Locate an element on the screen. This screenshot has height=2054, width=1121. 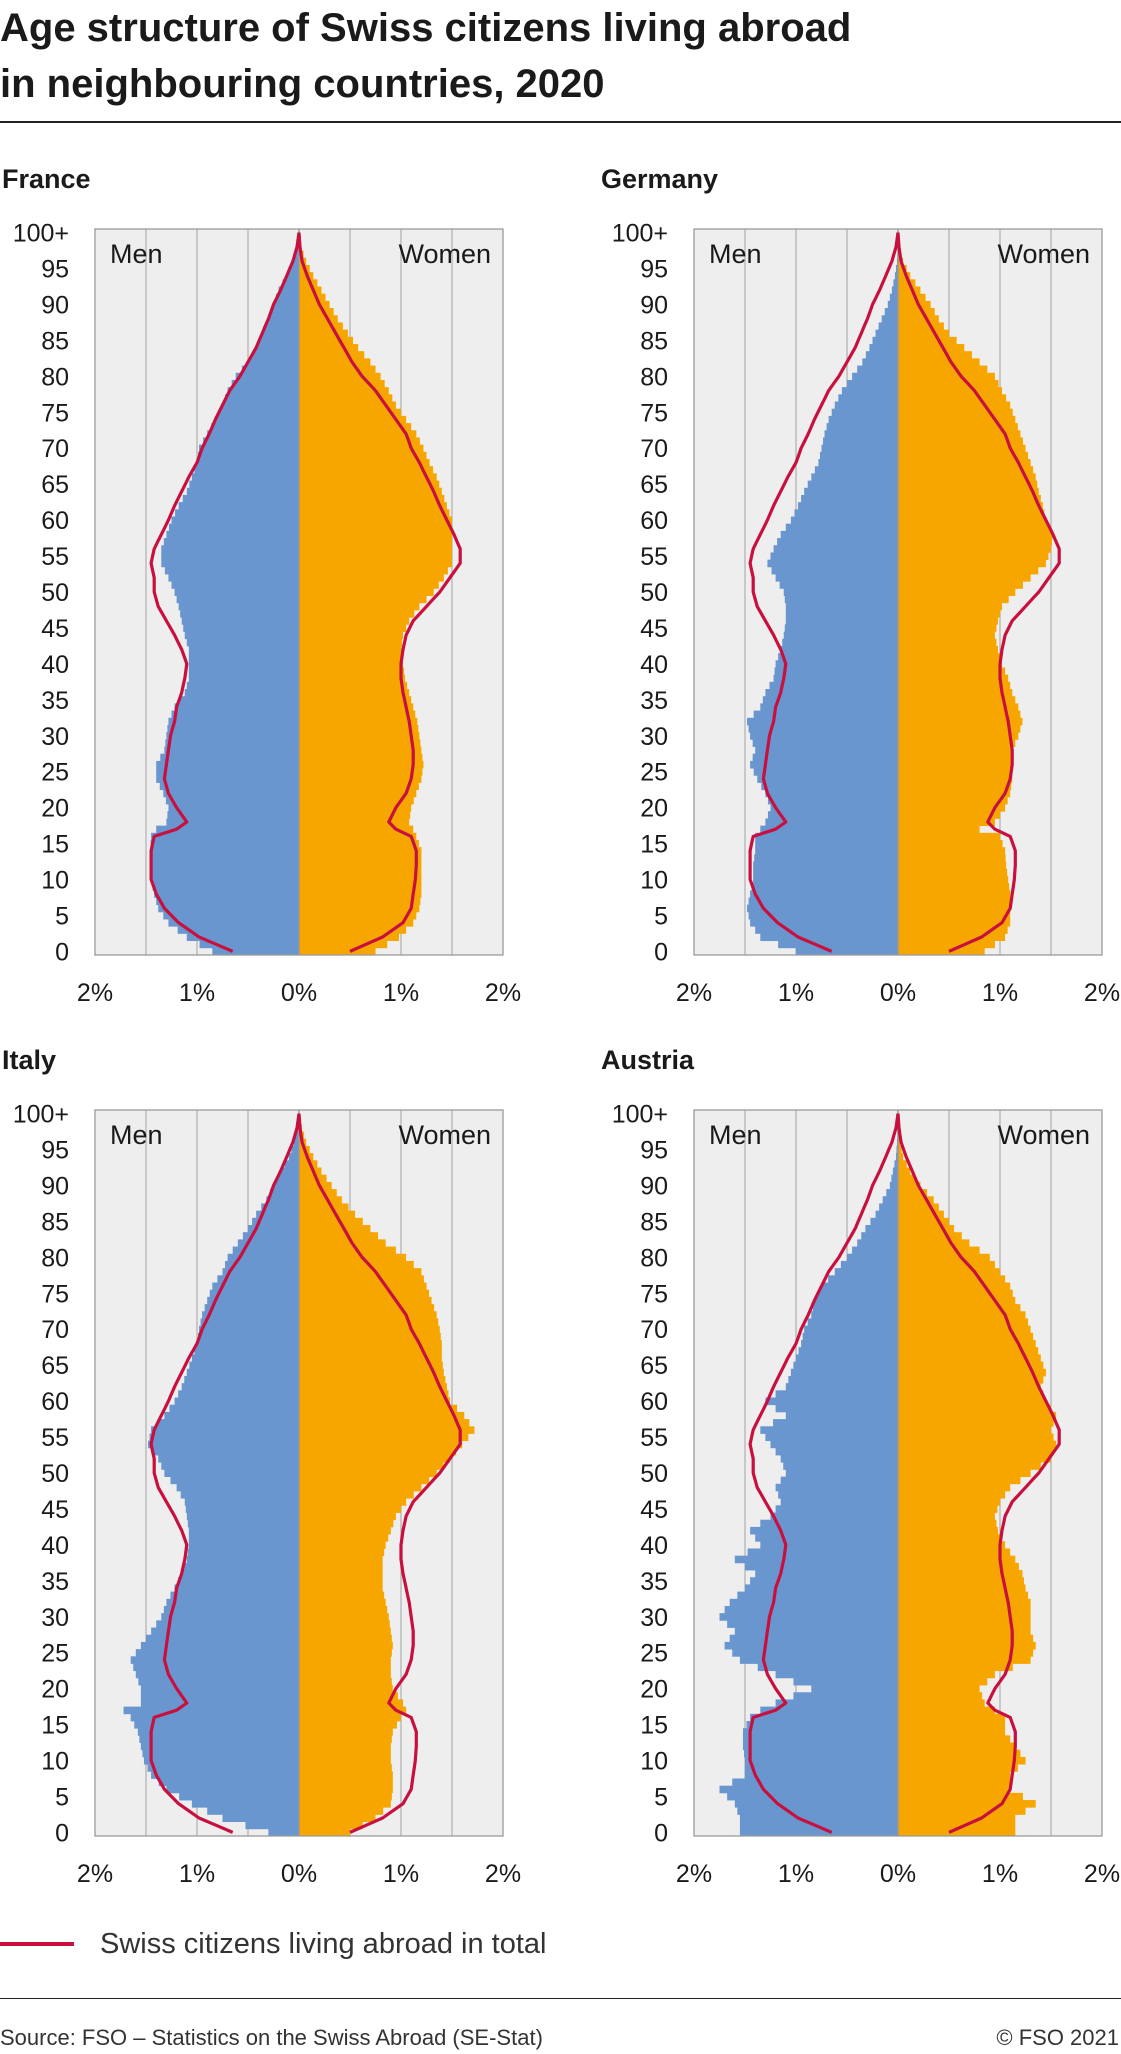
y-tick-label: 55 is located at coordinates (55, 557).